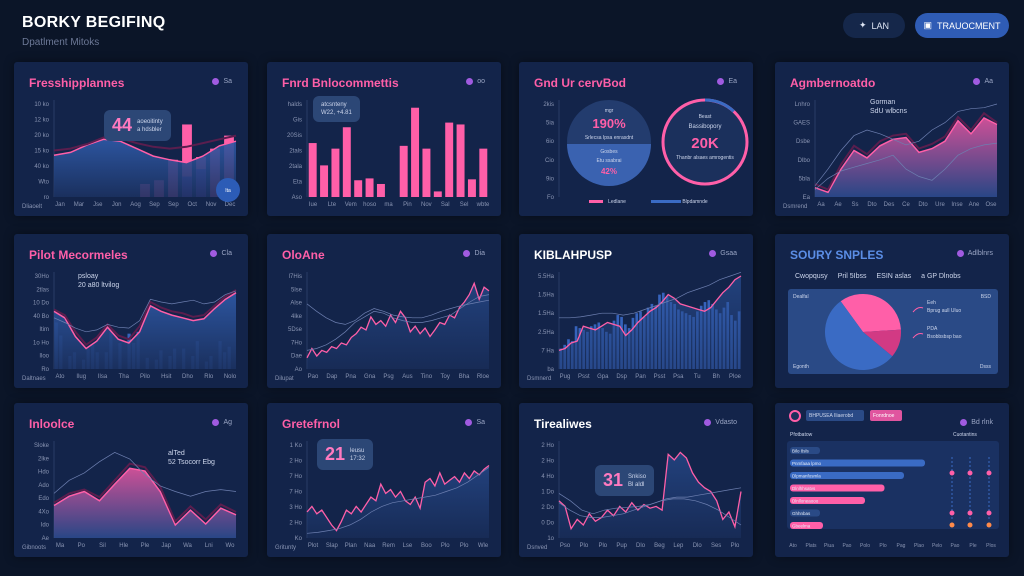 Image resolution: width=1024 pixels, height=576 pixels. Describe the element at coordinates (727, 81) in the screenshot. I see `card-legend: Ea` at that location.